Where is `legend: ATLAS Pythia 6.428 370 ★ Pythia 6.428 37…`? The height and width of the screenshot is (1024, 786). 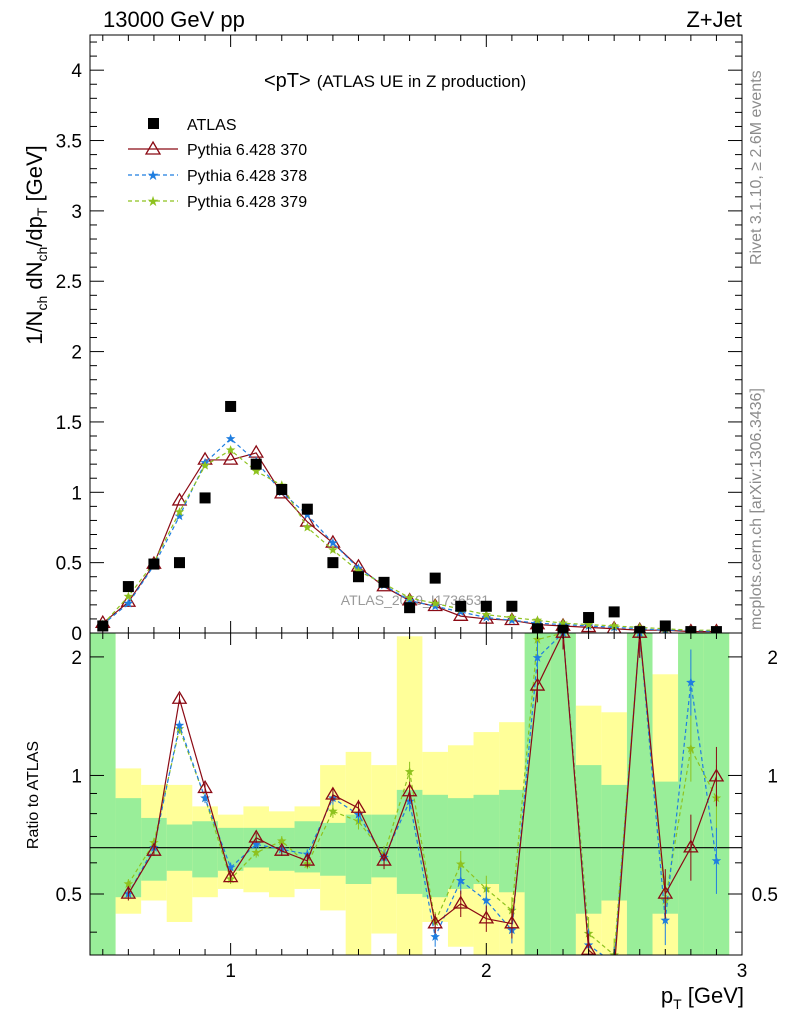 legend: ATLAS Pythia 6.428 370 ★ Pythia 6.428 37… is located at coordinates (217, 164).